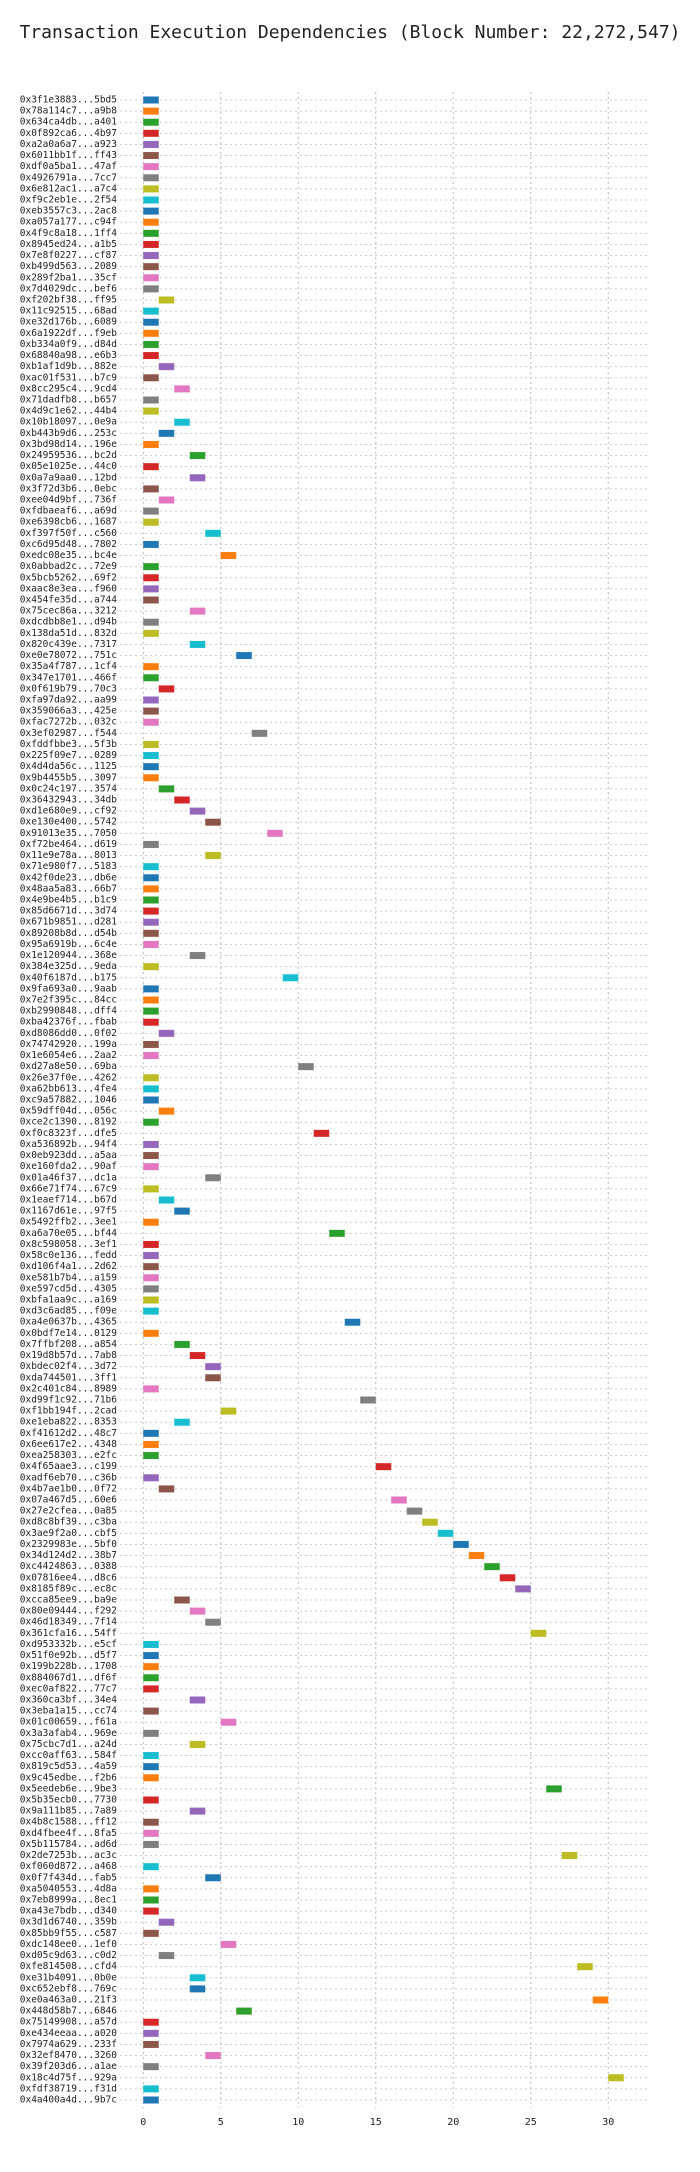 The width and height of the screenshot is (700, 2172). I want to click on row-label: 0xd953332b...e5cf, so click(68, 1644).